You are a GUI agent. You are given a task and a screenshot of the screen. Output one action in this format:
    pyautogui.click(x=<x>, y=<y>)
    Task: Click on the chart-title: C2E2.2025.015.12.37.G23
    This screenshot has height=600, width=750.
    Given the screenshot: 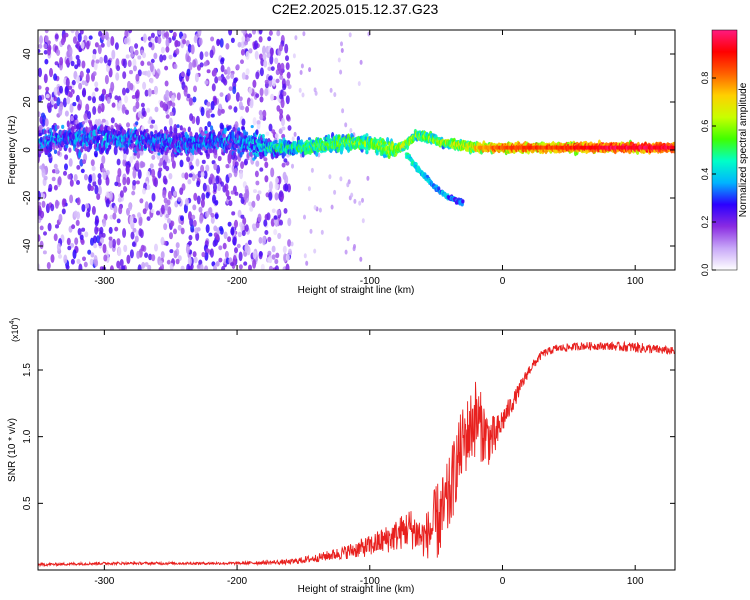 What is the action you would take?
    pyautogui.click(x=355, y=9)
    